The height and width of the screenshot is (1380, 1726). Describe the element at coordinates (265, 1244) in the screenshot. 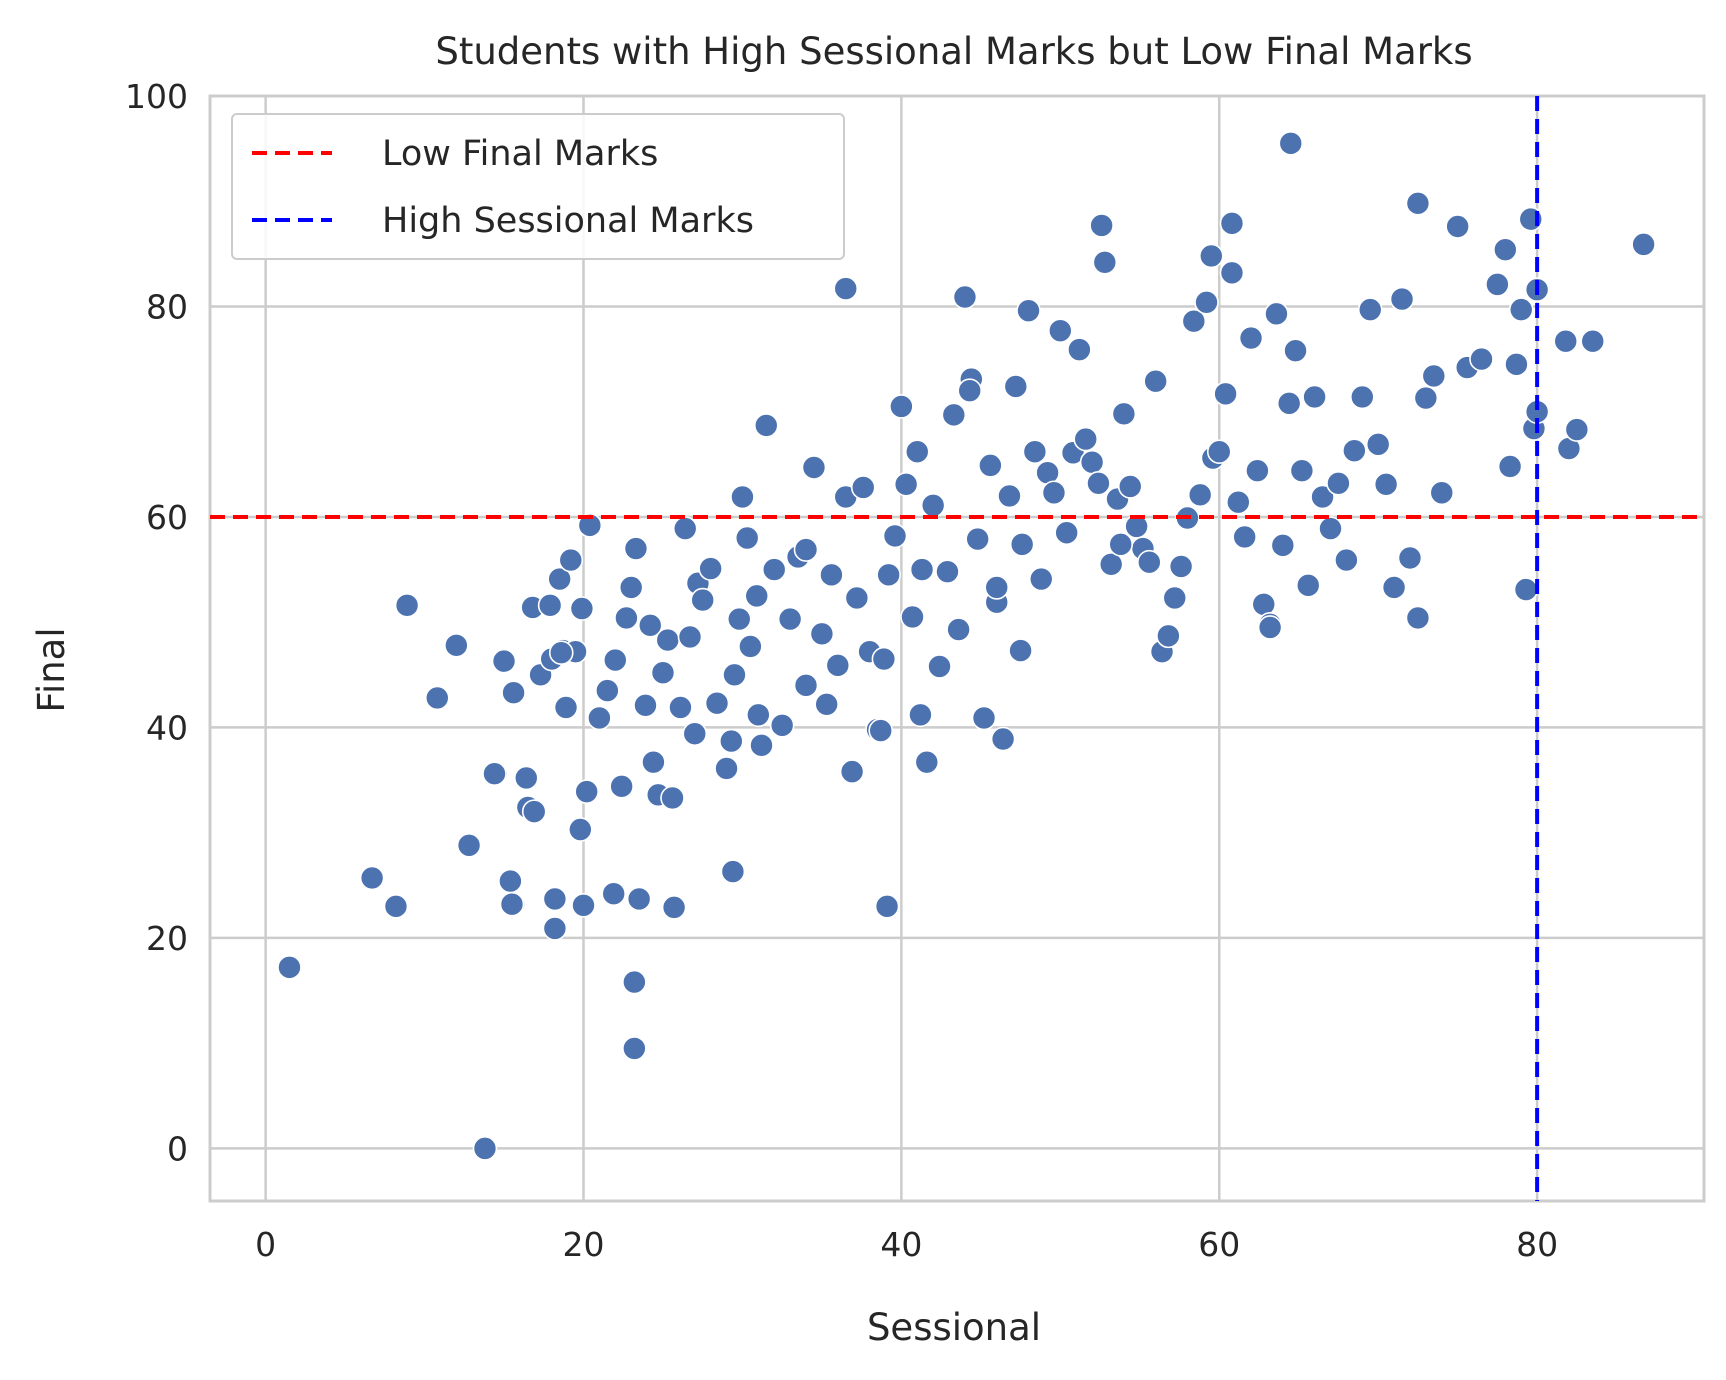

I see `x-tick-label: 0` at that location.